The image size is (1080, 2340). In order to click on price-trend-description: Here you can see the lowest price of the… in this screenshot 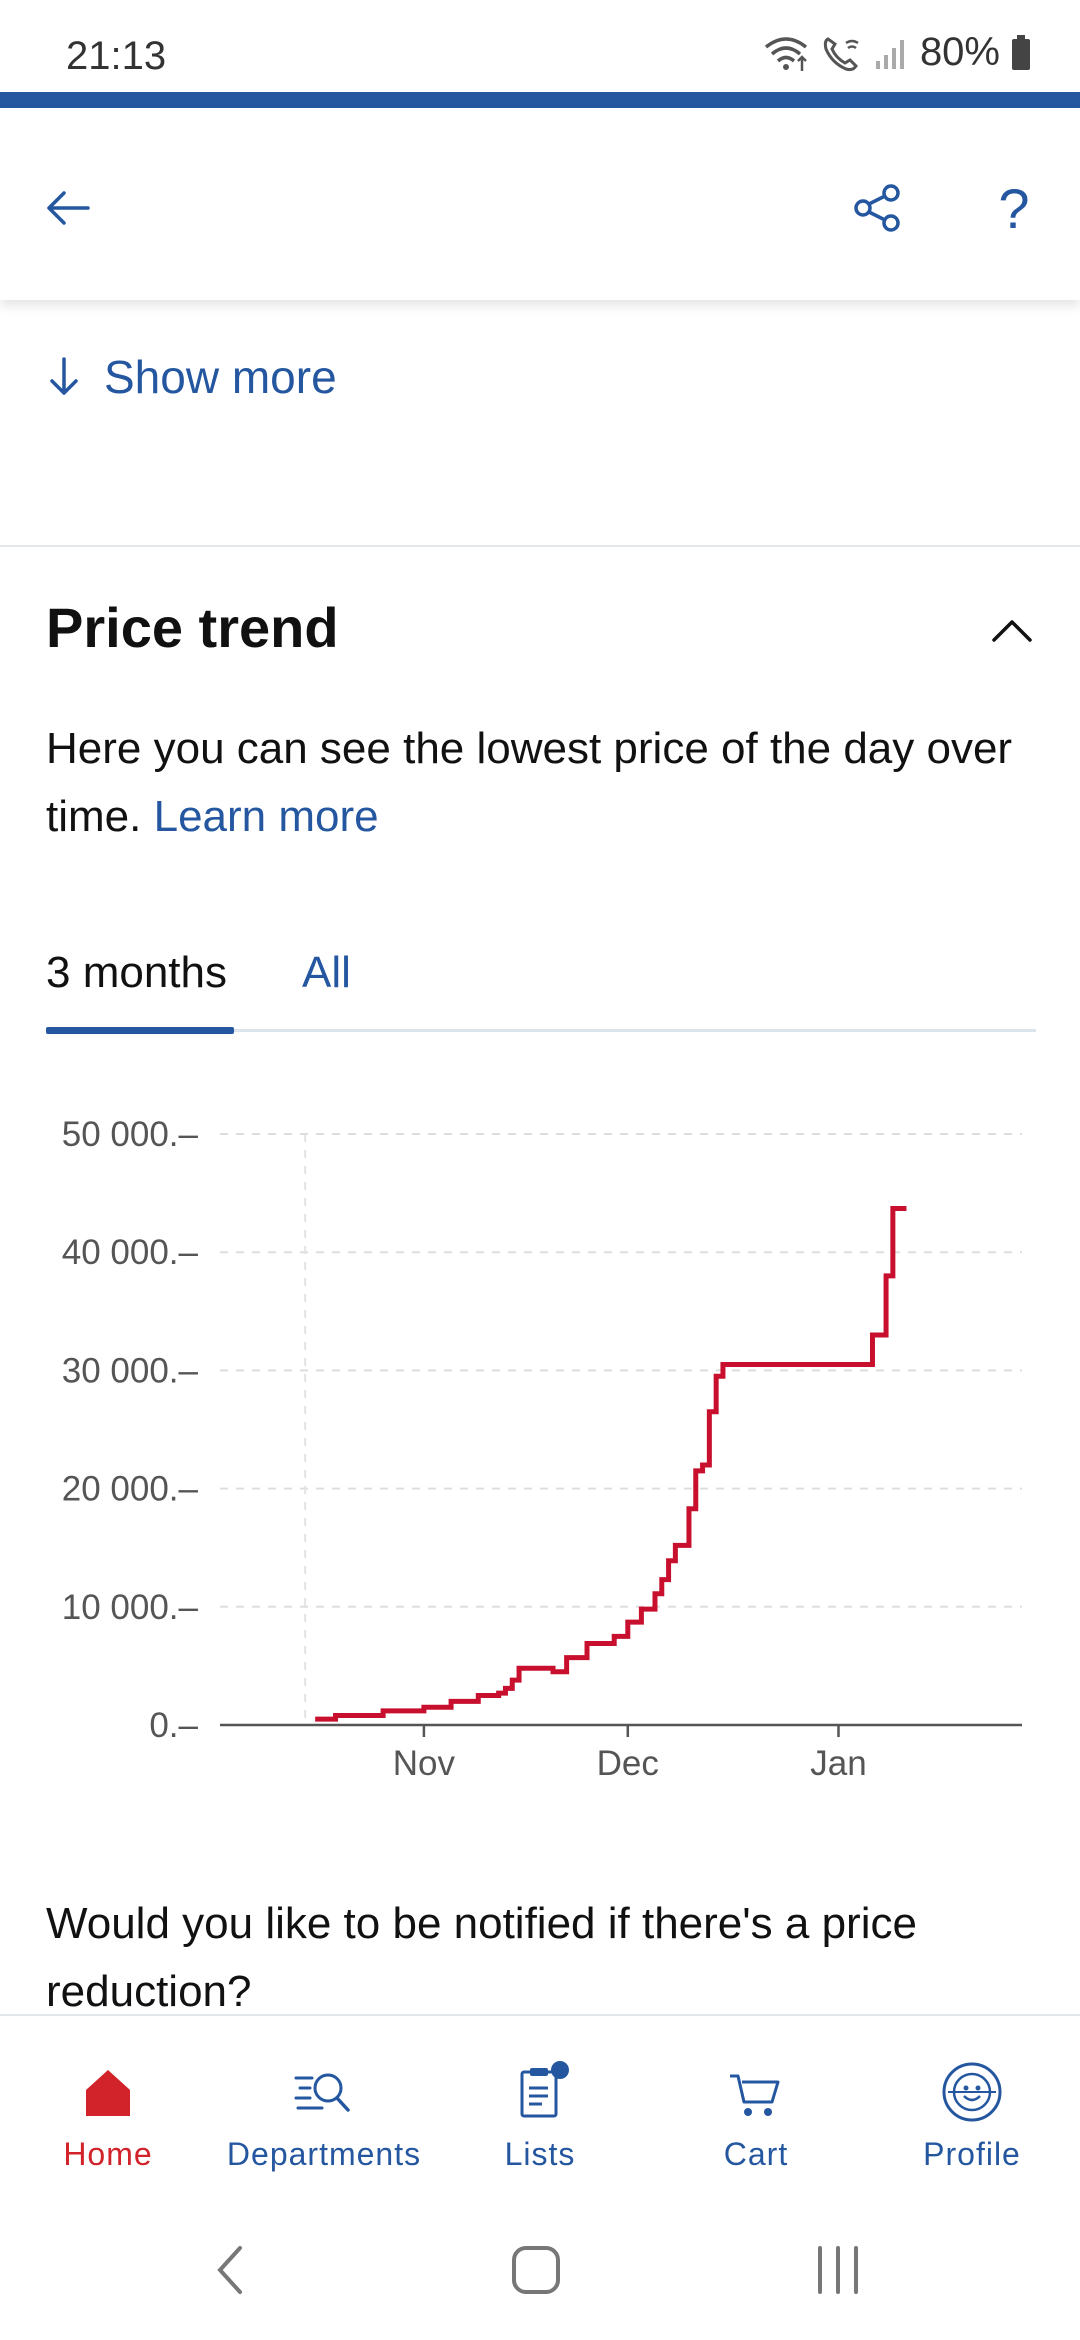, I will do `click(546, 783)`.